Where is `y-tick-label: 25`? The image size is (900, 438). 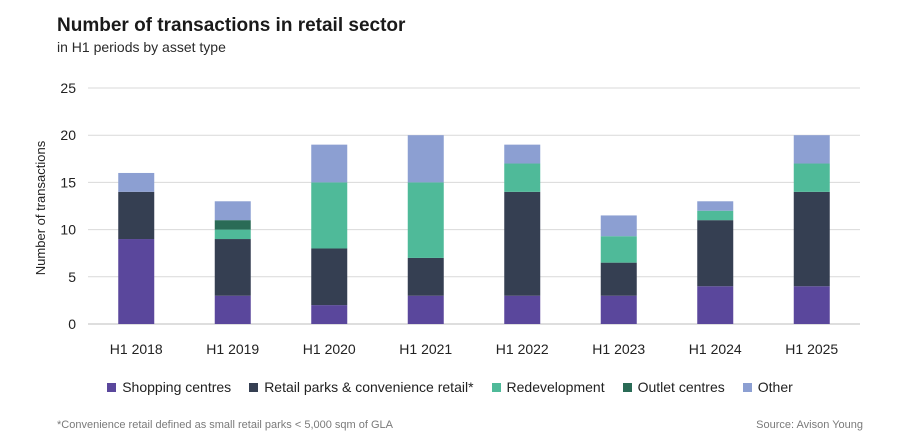 y-tick-label: 25 is located at coordinates (68, 88).